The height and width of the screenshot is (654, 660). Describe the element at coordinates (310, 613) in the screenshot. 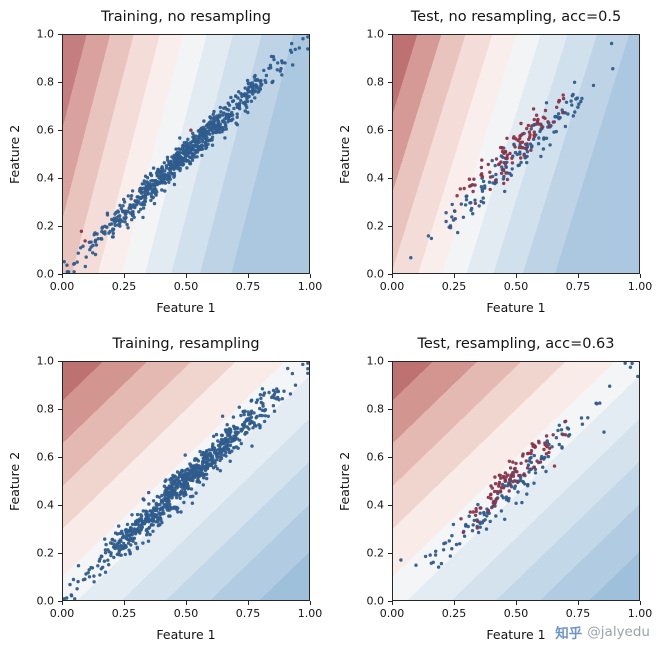

I see `x-tick-label: 1.00` at that location.